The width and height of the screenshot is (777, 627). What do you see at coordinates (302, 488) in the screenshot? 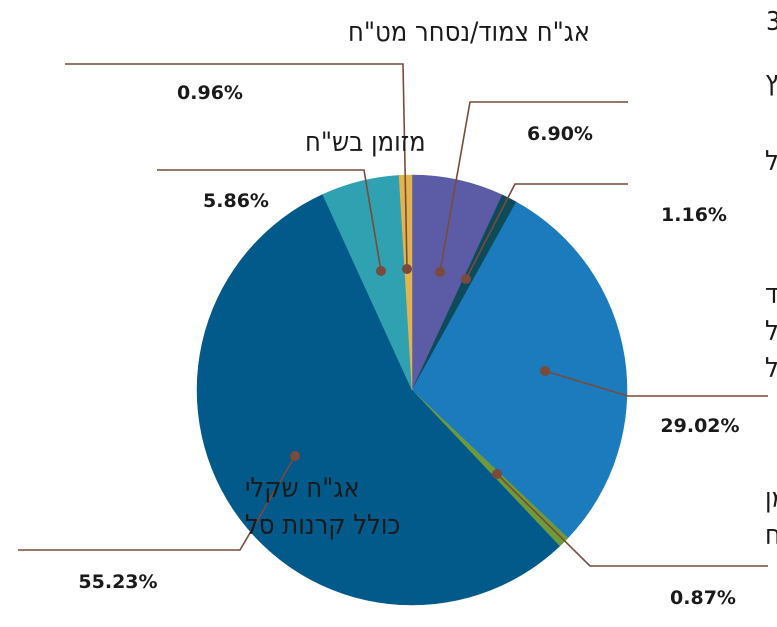
I see `slice-label: אג"ח שקלי` at bounding box center [302, 488].